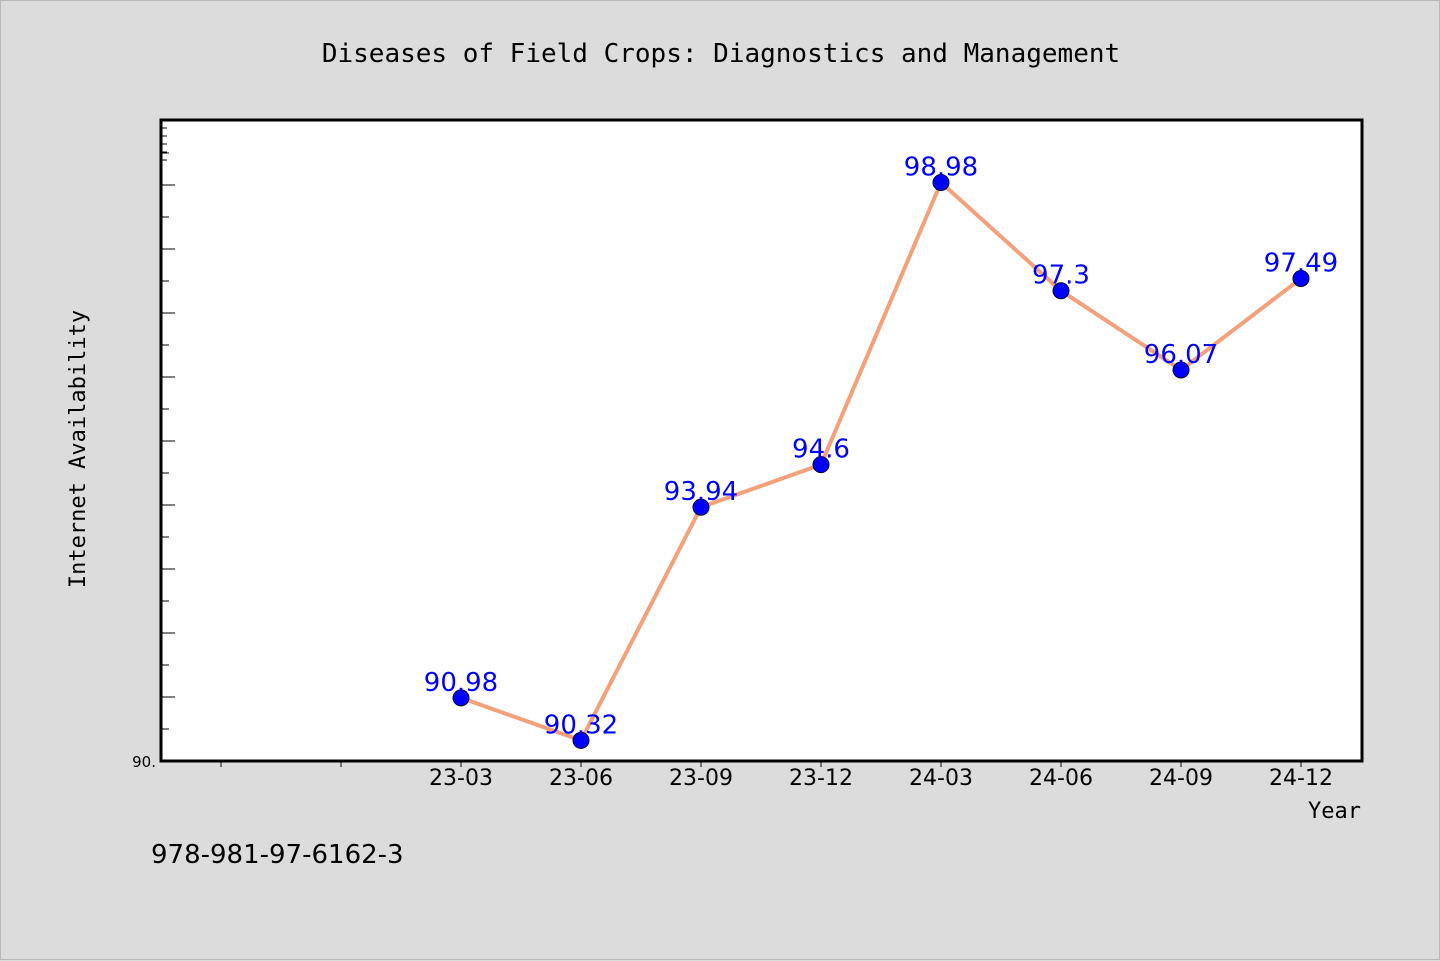 The image size is (1440, 961). What do you see at coordinates (277, 855) in the screenshot?
I see `isbn-text: 978-981-97-6162-3` at bounding box center [277, 855].